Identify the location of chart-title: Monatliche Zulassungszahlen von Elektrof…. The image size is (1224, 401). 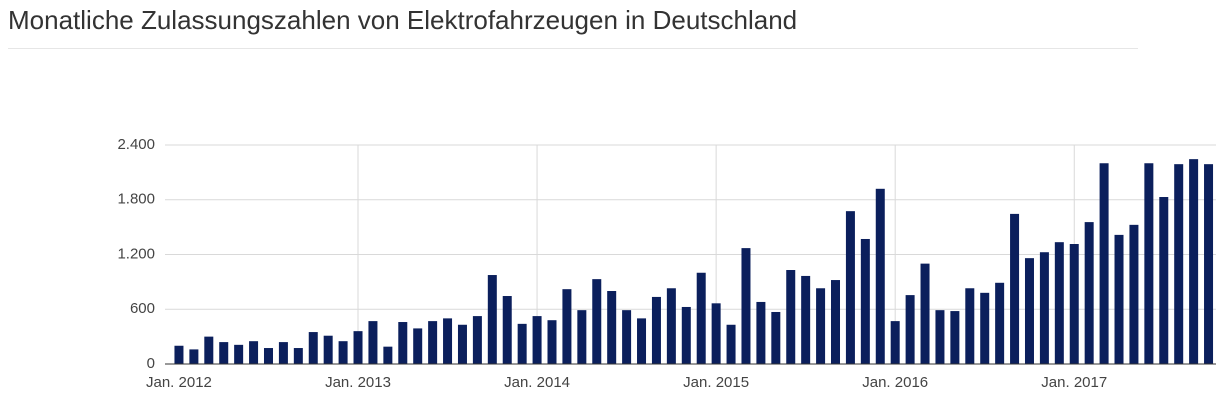
(402, 20).